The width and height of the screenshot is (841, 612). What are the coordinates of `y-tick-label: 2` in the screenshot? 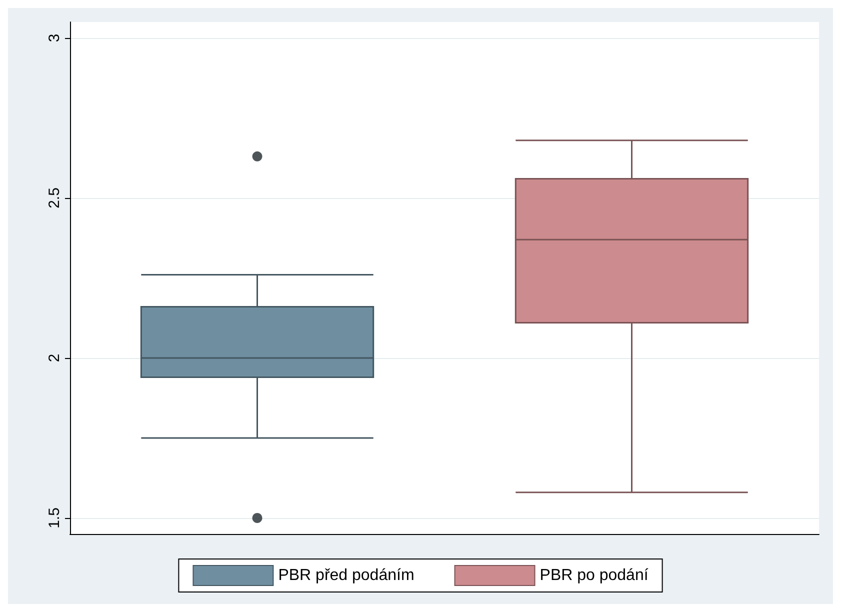 It's located at (54, 358).